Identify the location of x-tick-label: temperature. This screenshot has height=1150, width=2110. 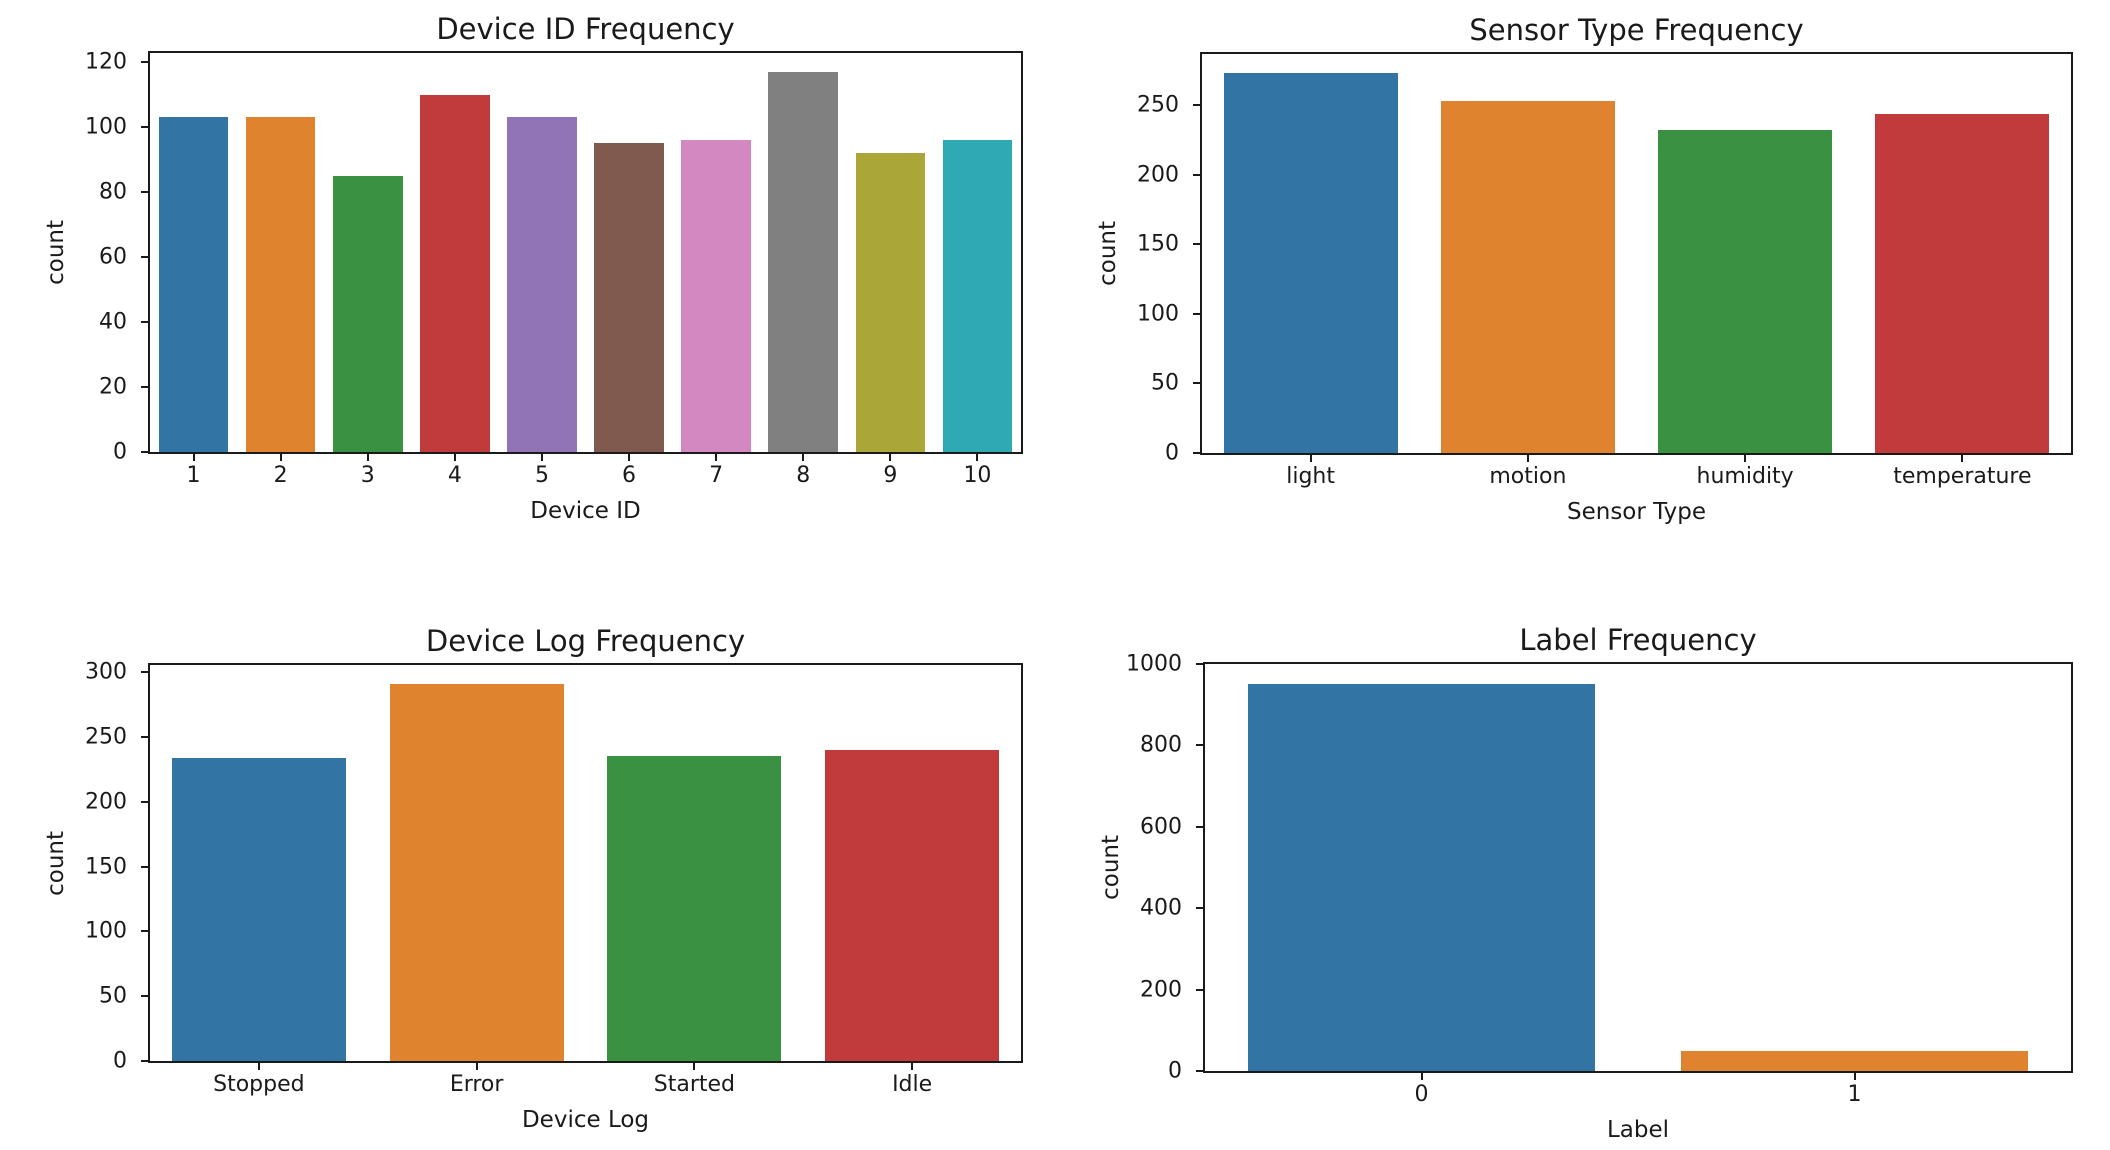
(1962, 476).